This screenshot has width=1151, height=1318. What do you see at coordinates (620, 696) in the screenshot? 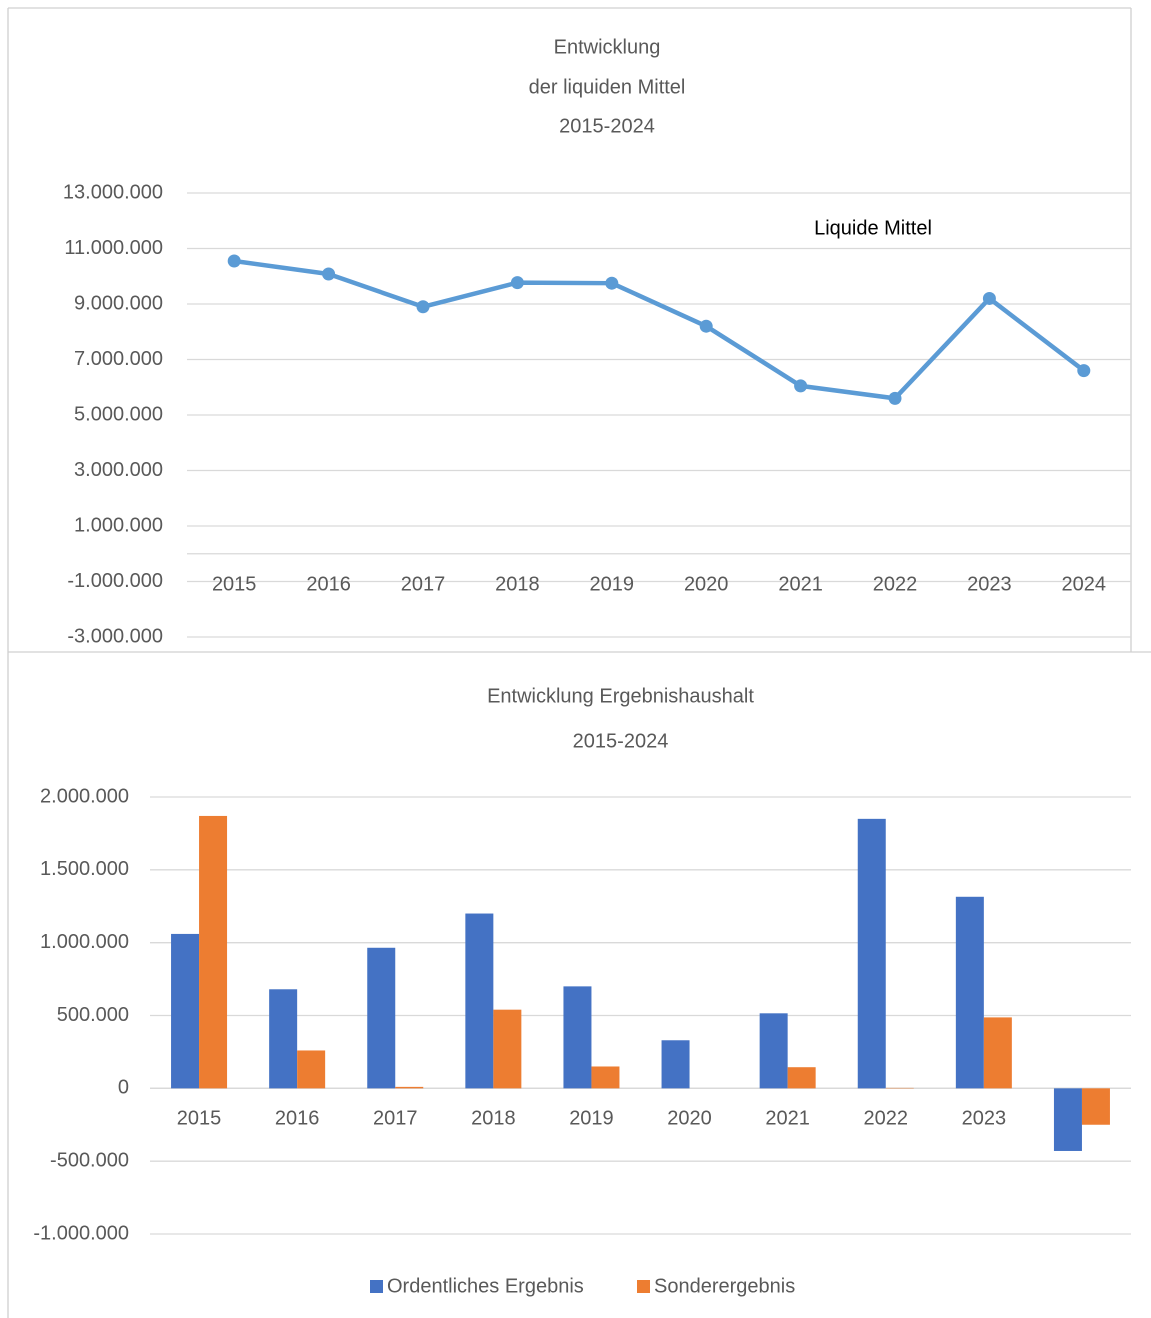
I see `chart-title: Entwicklung Ergebnishaushalt` at bounding box center [620, 696].